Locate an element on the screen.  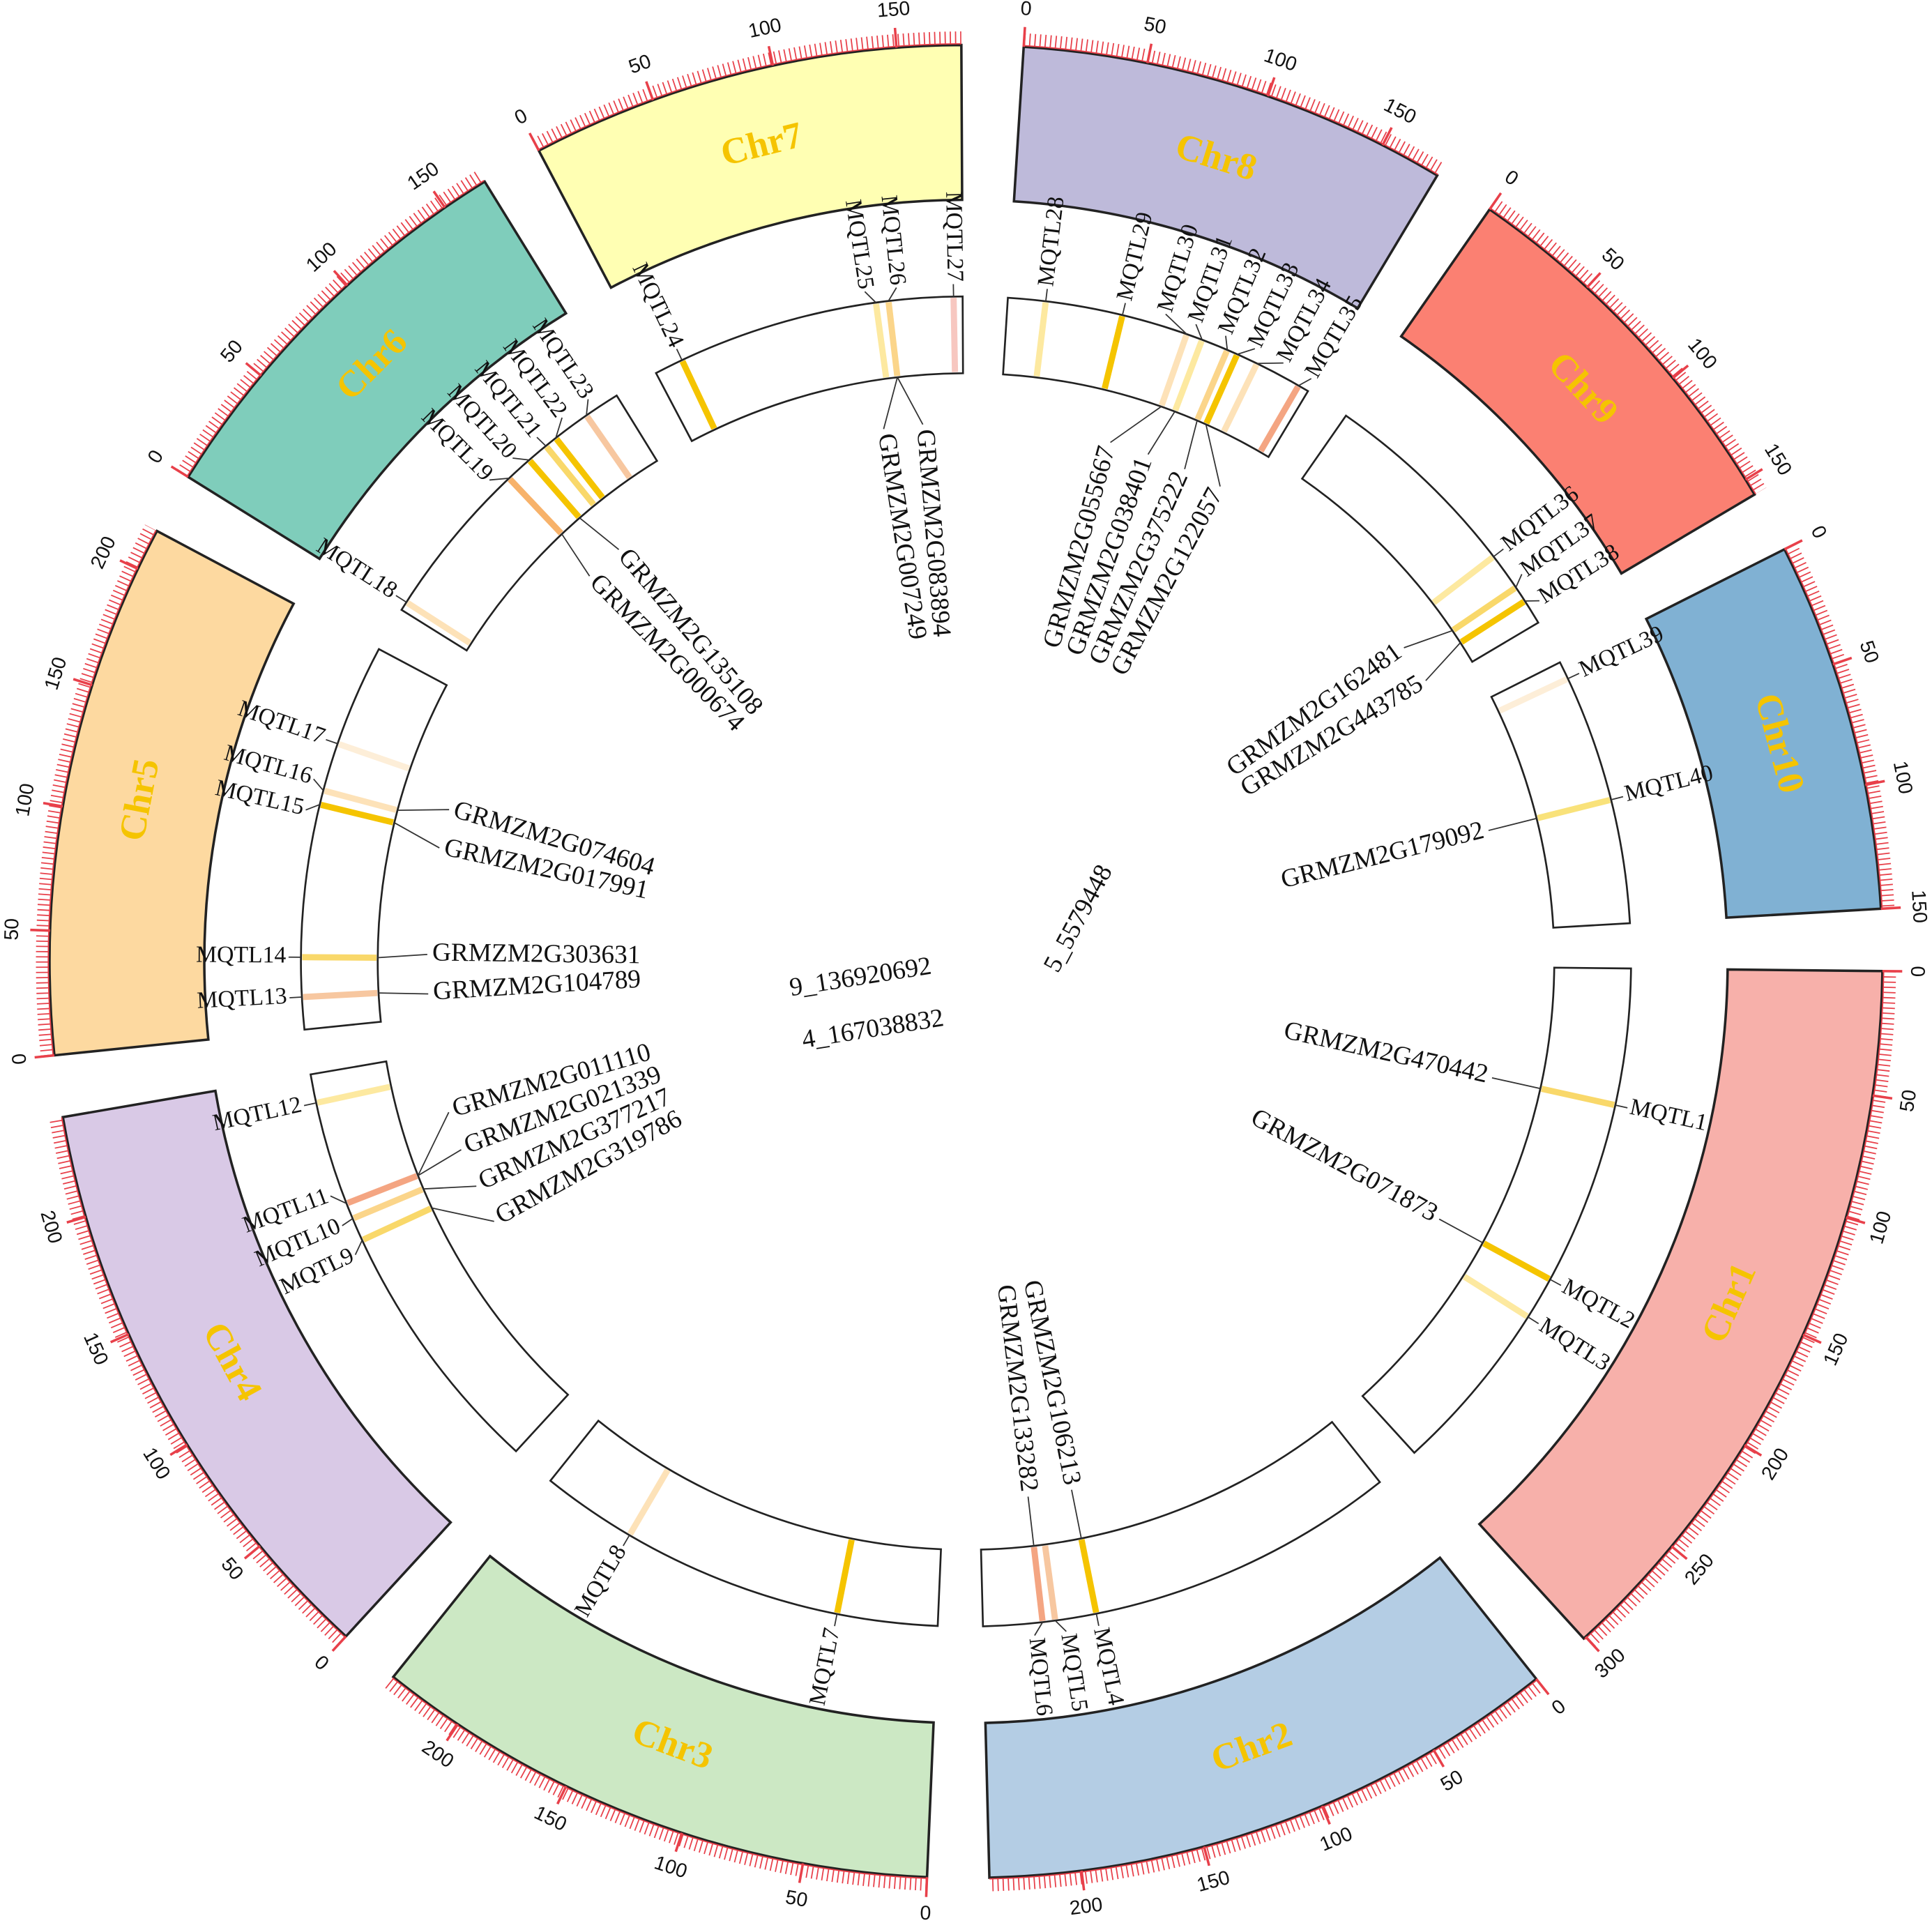
mqtl-label: MQTL13 is located at coordinates (241, 998).